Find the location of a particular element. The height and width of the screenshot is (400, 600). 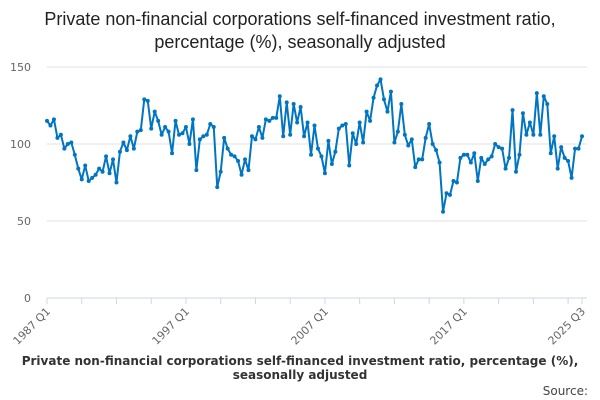

x-tick-label: 2007 Q1 is located at coordinates (310, 326).